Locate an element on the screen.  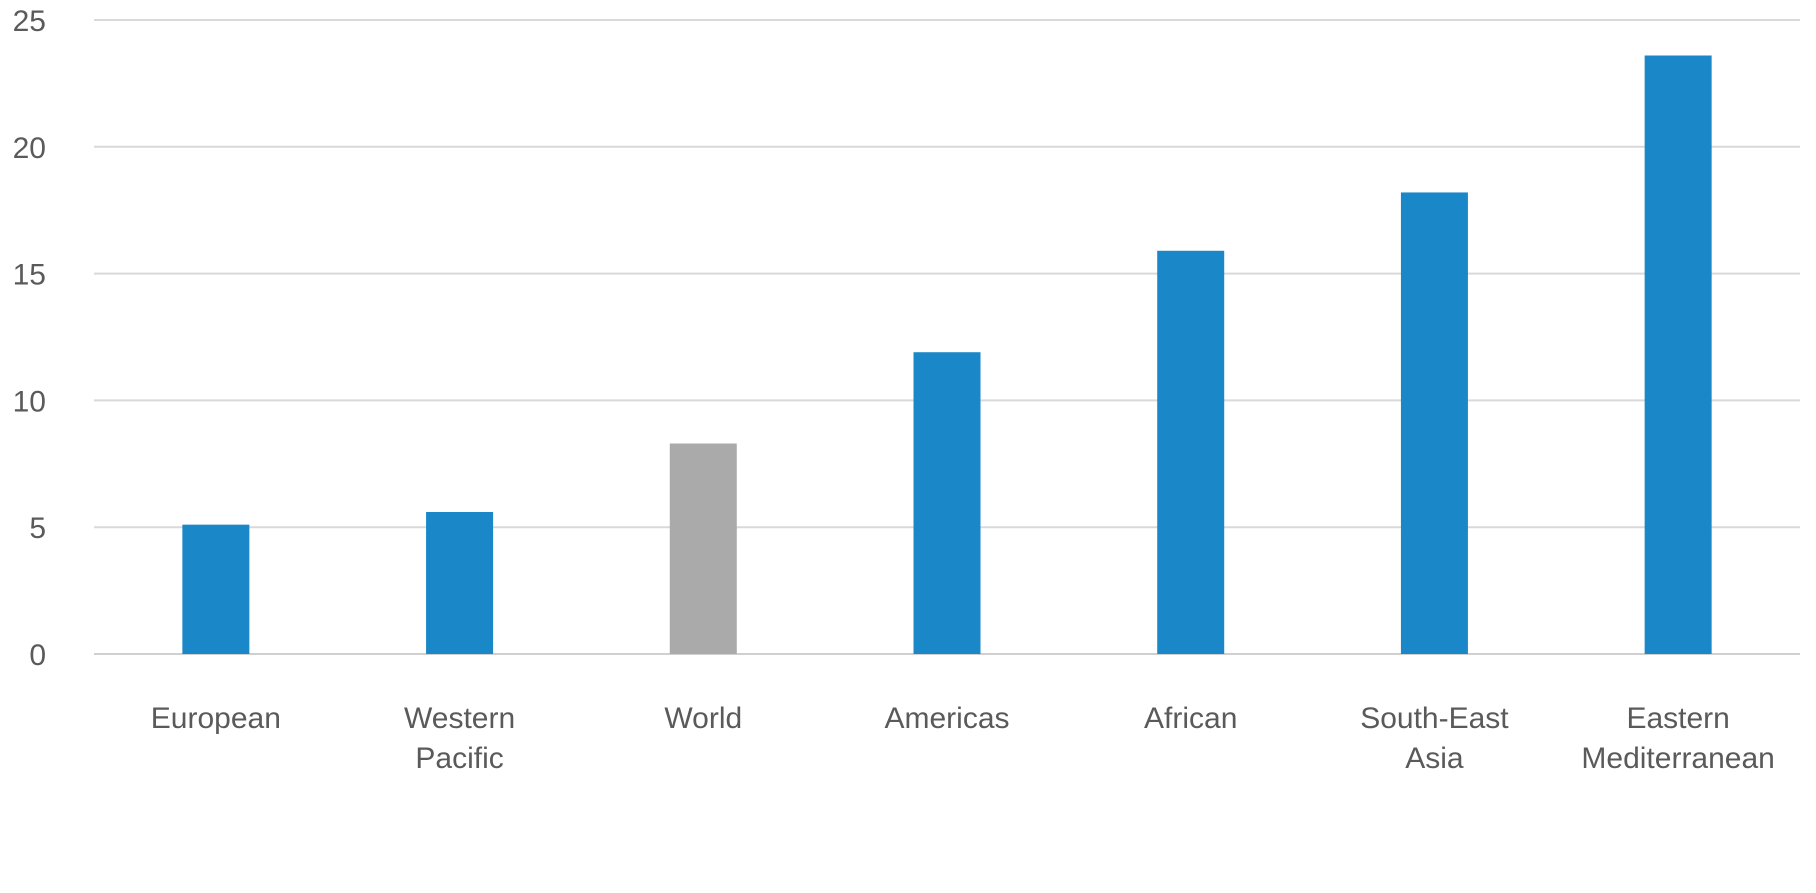
x-category-label: African is located at coordinates (1190, 718).